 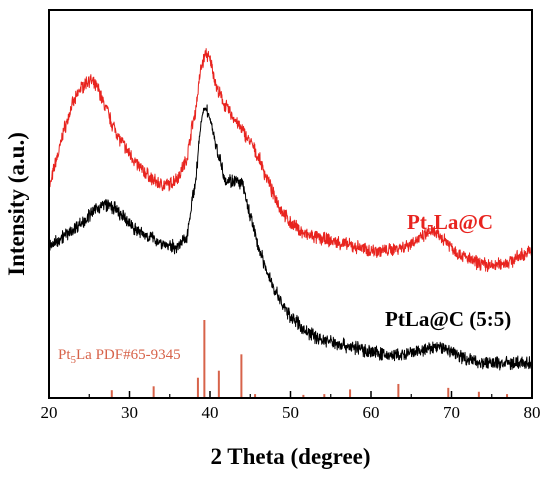 I want to click on x-tick-label: 80, so click(x=532, y=412).